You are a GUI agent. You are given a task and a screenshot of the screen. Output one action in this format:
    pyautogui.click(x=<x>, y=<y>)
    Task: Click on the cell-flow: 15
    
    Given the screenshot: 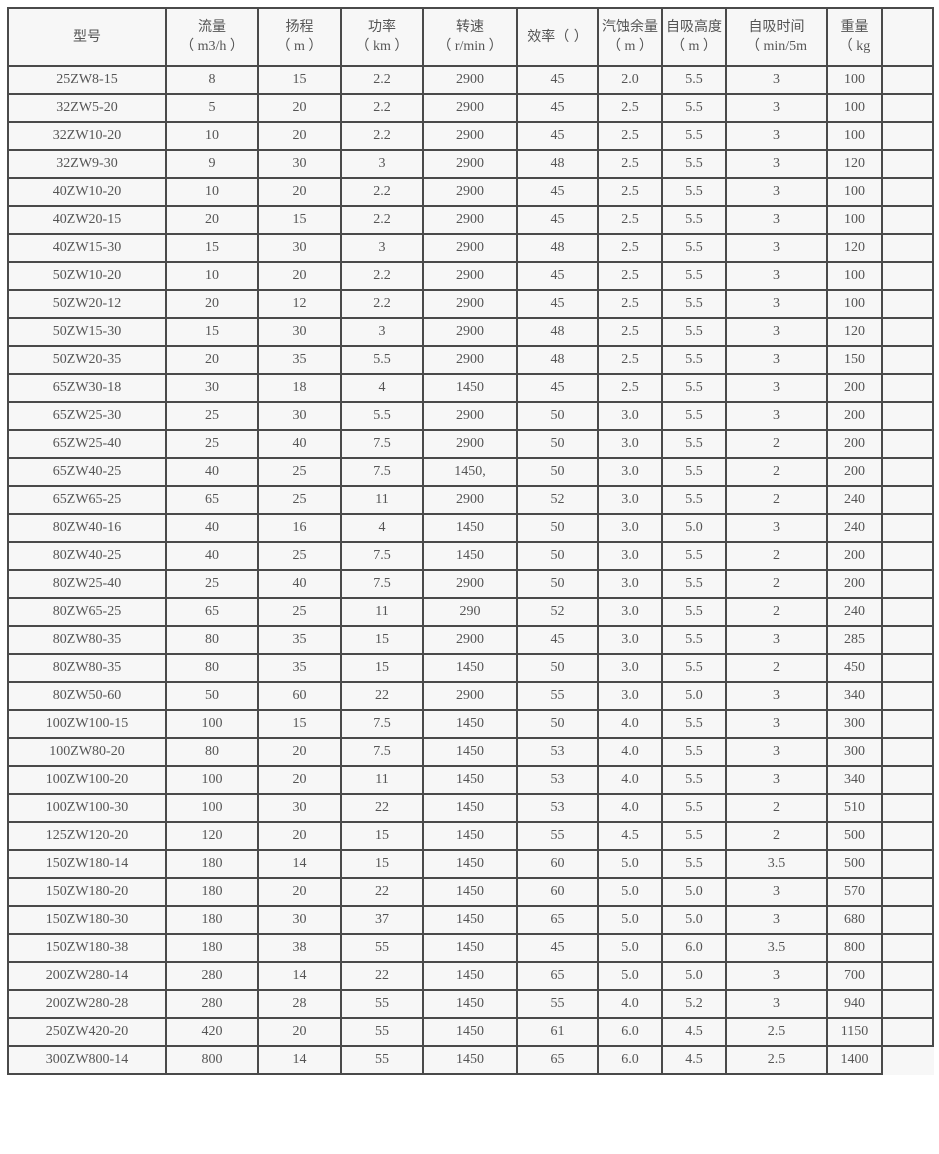 What is the action you would take?
    pyautogui.click(x=212, y=248)
    